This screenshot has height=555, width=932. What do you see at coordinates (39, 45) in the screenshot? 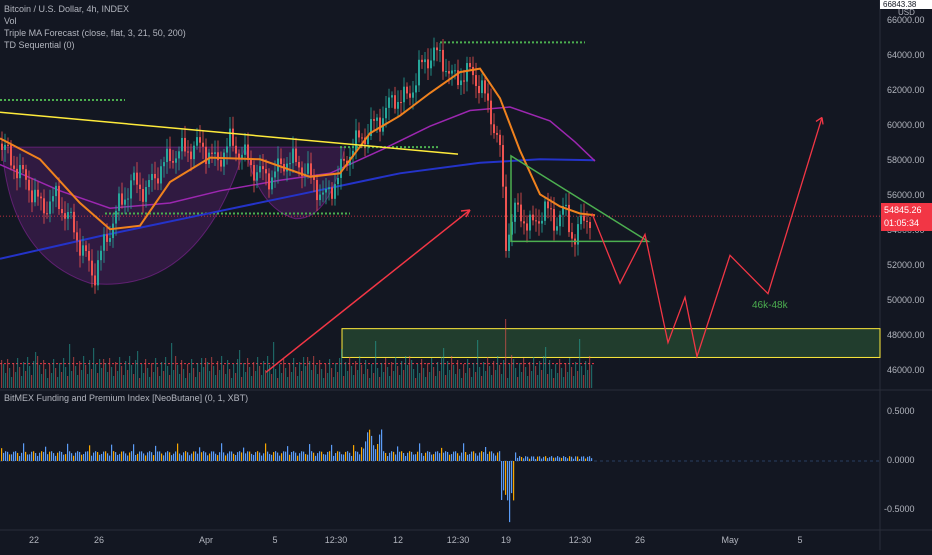
I see `td-sequential-legend: TD Sequential (0)` at bounding box center [39, 45].